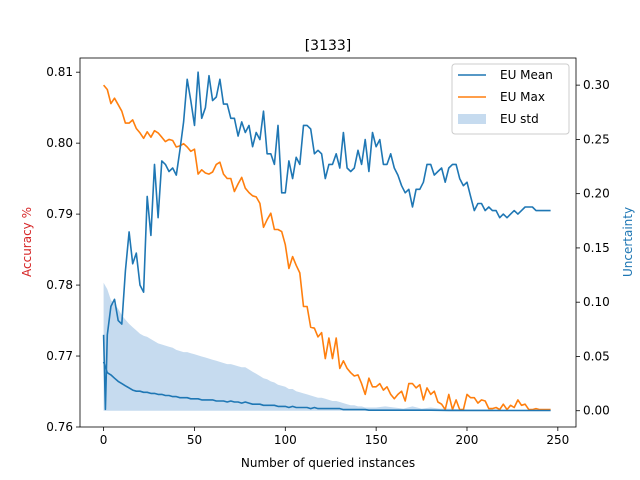 Image resolution: width=640 pixels, height=480 pixels. What do you see at coordinates (194, 440) in the screenshot?
I see `x-tick-label: 50` at bounding box center [194, 440].